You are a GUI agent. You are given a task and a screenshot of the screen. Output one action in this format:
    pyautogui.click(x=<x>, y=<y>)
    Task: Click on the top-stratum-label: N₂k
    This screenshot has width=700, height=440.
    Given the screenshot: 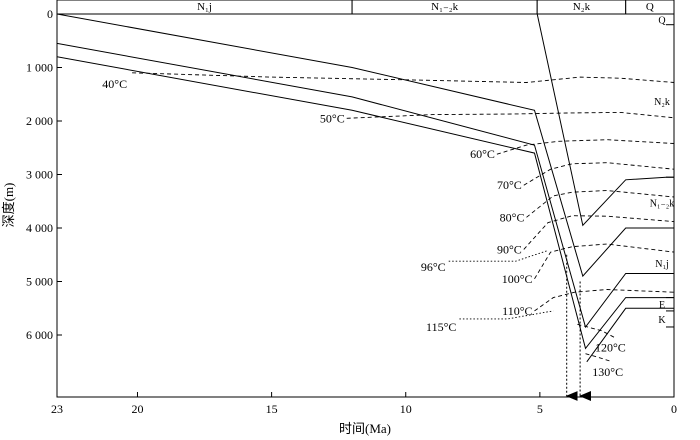 What is the action you would take?
    pyautogui.click(x=582, y=7)
    